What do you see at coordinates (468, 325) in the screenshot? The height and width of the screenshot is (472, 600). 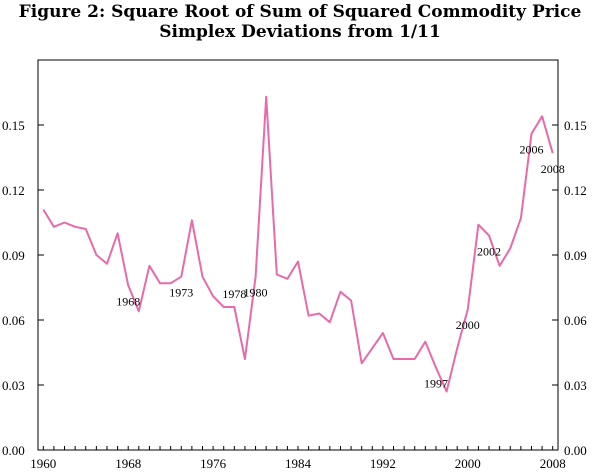 I see `annotation-label: 2000` at bounding box center [468, 325].